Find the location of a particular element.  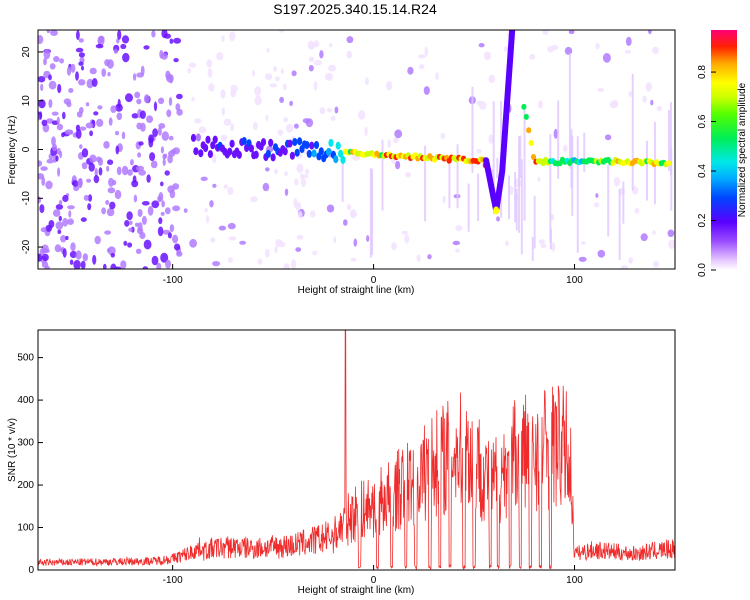

ridge-dip is located at coordinates (499, 122).